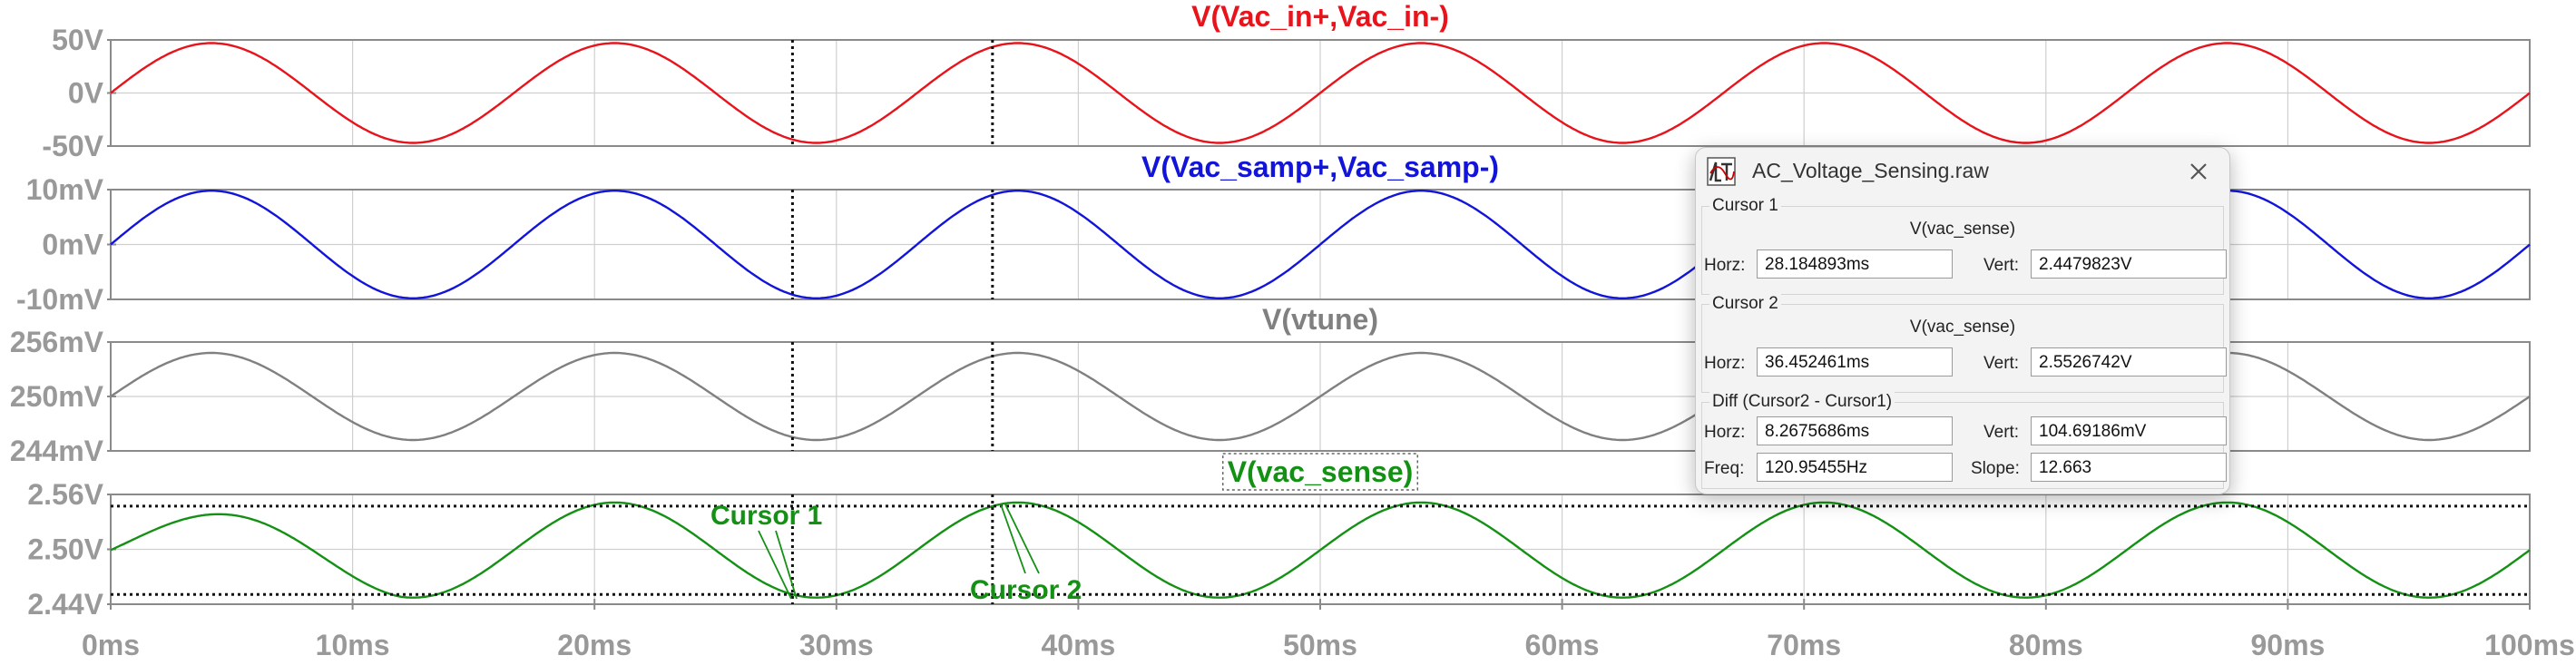  Describe the element at coordinates (1962, 327) in the screenshot. I see `cursor2-signal: V(vac_sense)` at that location.